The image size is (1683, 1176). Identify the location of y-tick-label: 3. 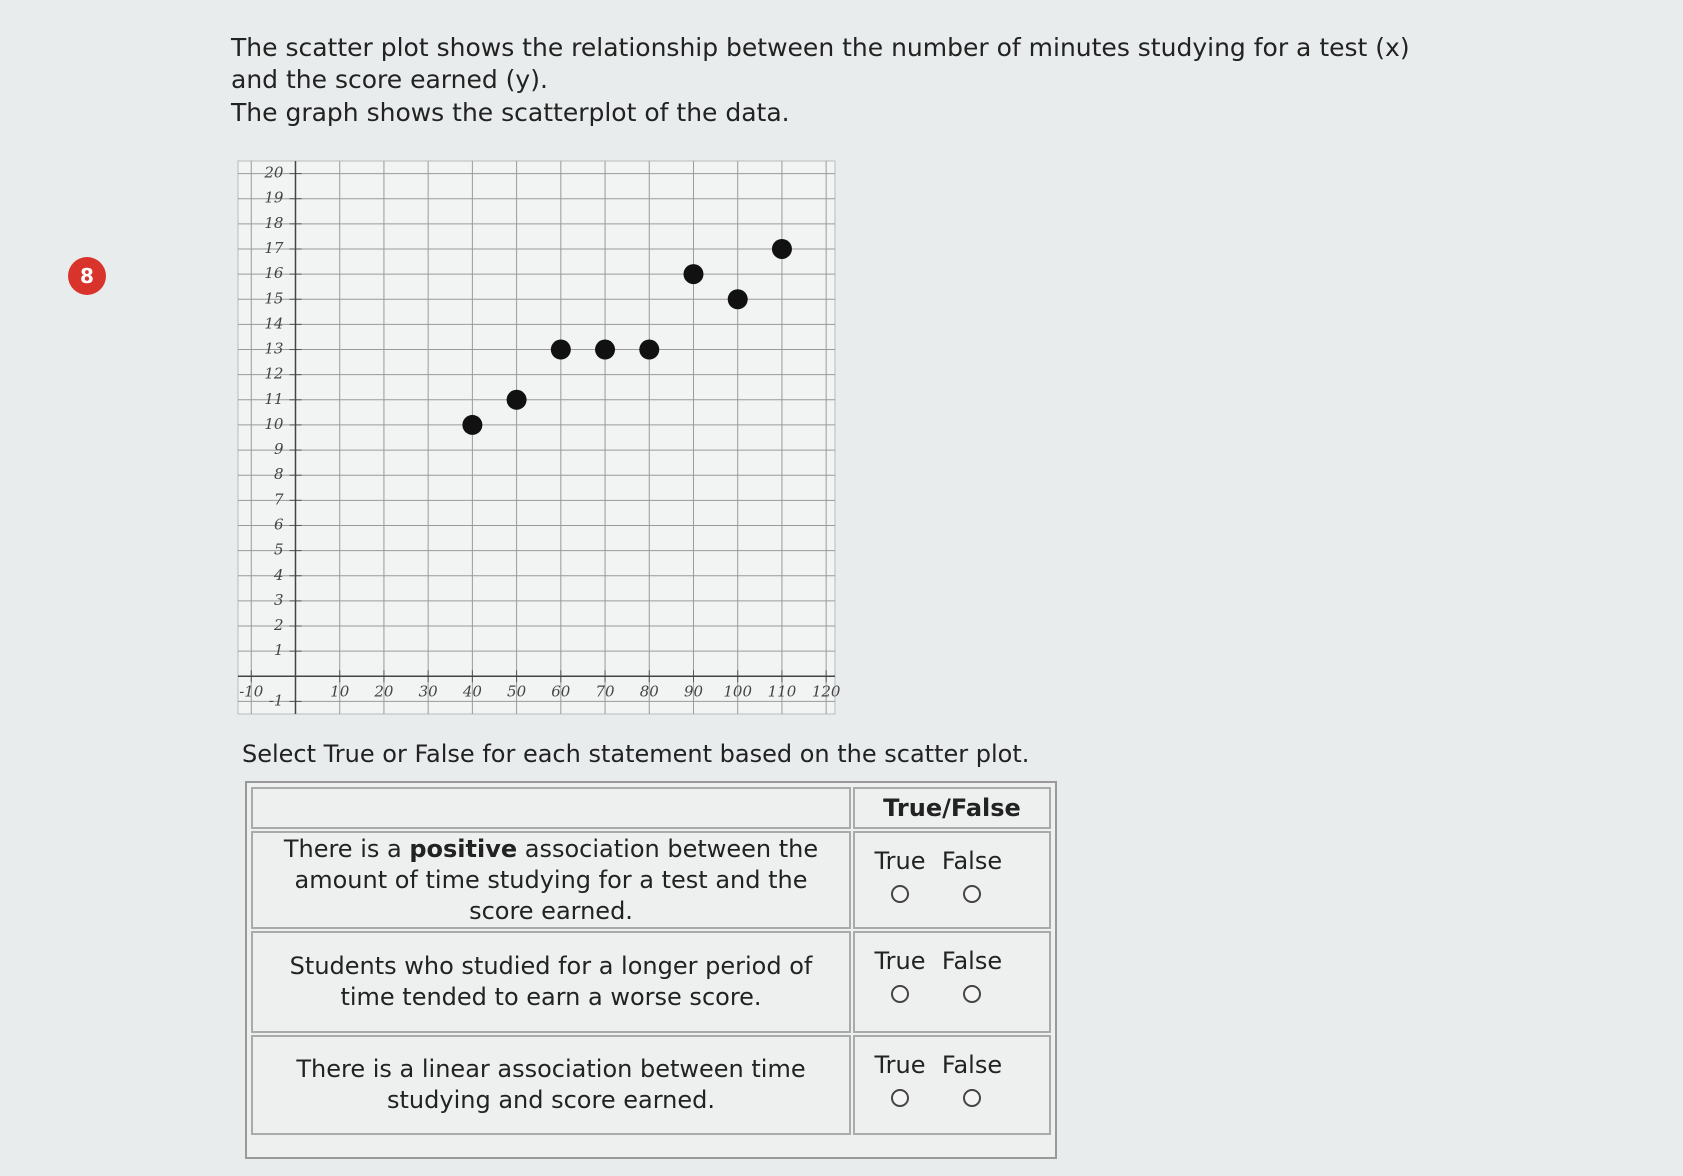
(279, 600).